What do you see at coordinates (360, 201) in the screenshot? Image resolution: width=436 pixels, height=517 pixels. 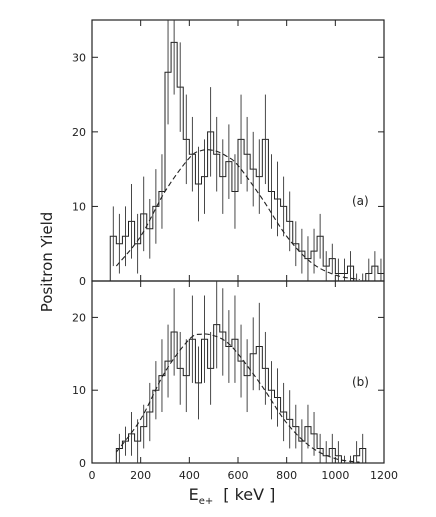 I see `panel-label: (a)` at bounding box center [360, 201].